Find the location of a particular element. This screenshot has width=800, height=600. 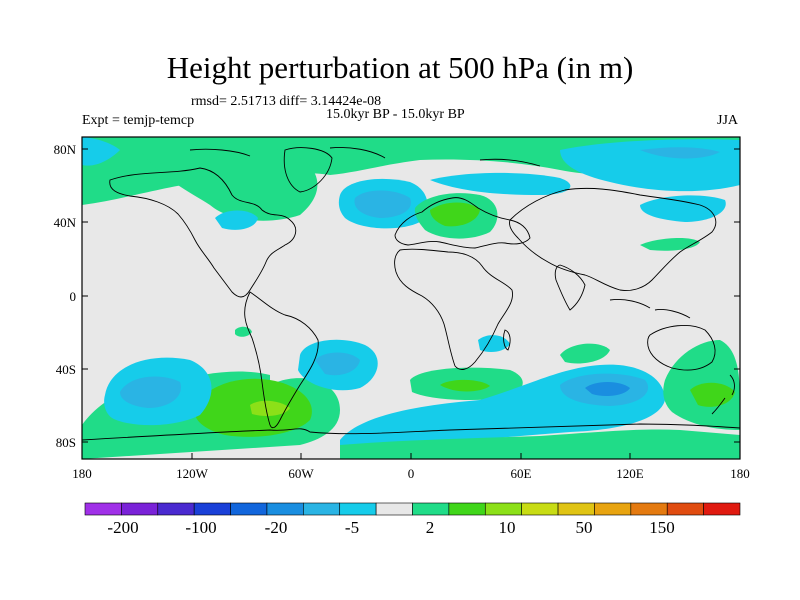

coastline-europe is located at coordinates (462, 223).